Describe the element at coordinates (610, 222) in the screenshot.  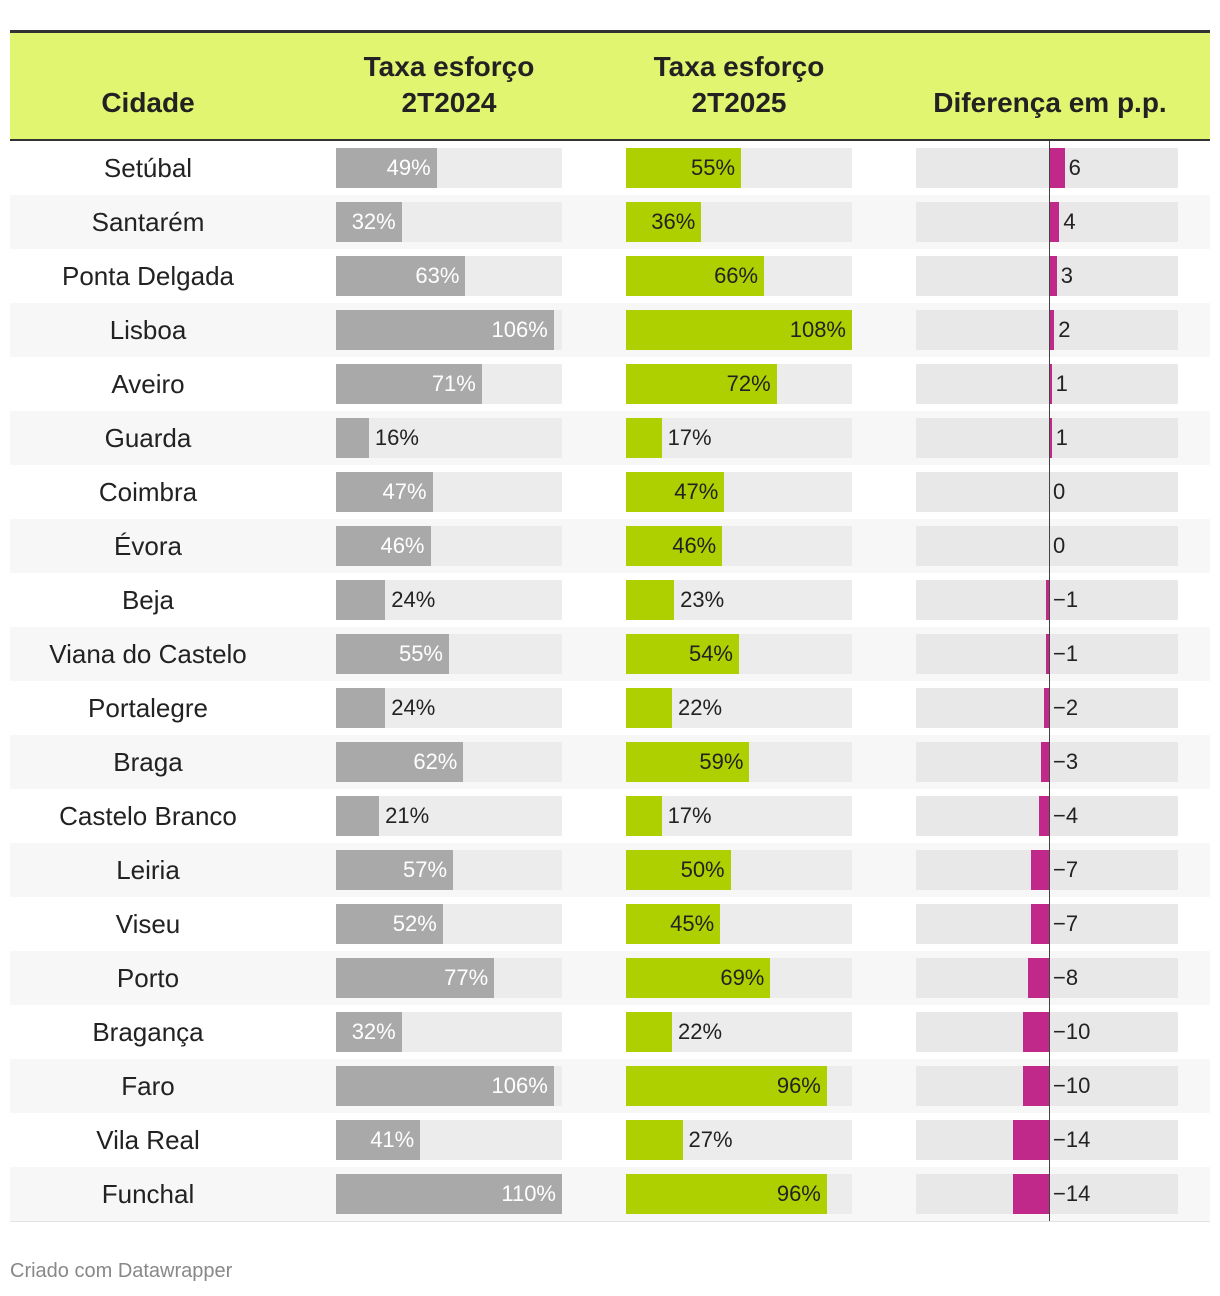
I see `table-row: Santarém 32% 36% 4` at that location.